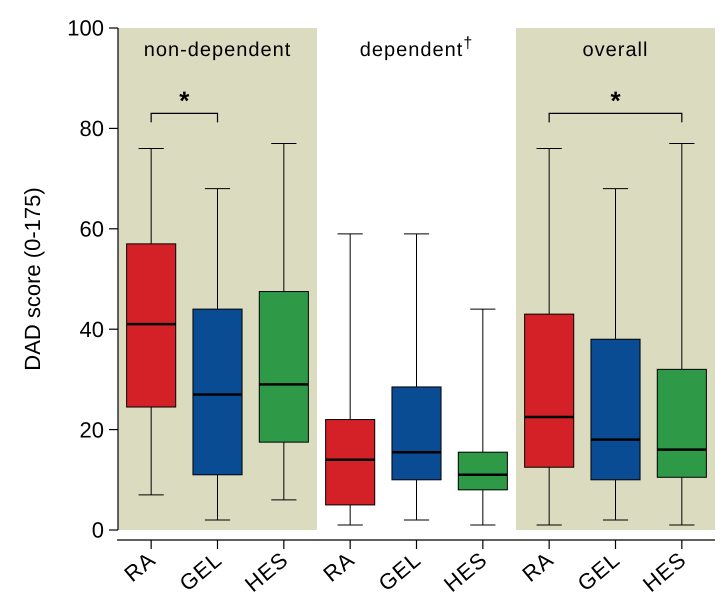  Describe the element at coordinates (92, 329) in the screenshot. I see `y-tick-label: 40` at that location.